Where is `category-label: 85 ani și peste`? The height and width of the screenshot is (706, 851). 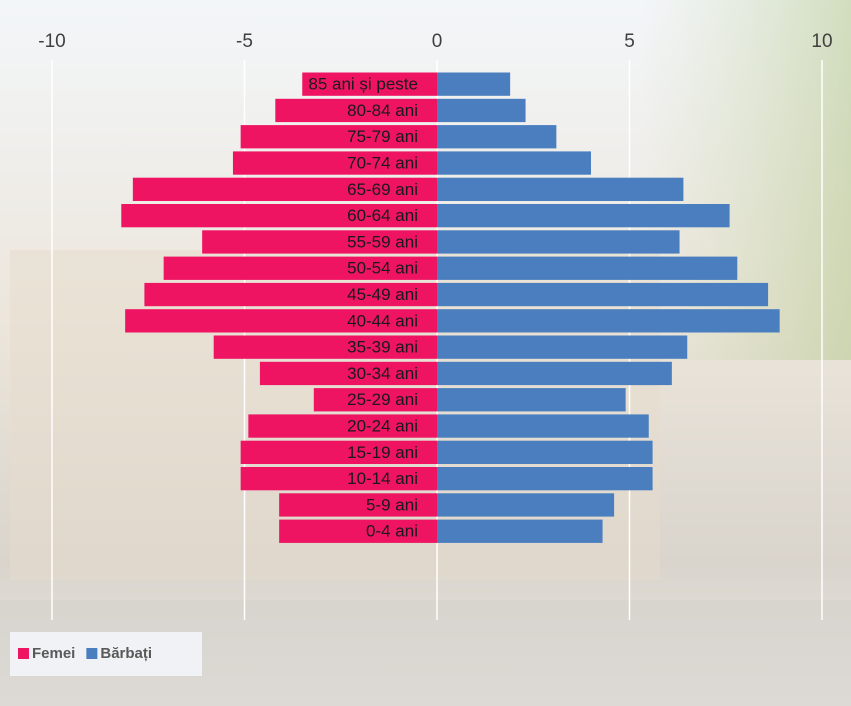
category-label: 85 ani și peste is located at coordinates (363, 84).